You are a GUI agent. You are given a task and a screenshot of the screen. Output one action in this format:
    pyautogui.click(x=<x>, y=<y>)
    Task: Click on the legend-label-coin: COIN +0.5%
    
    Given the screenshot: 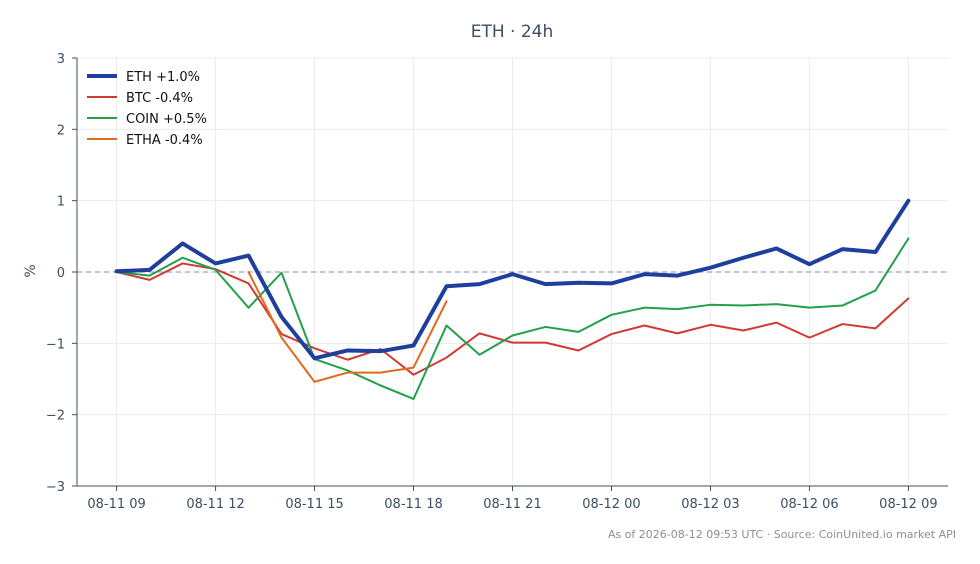 What is the action you would take?
    pyautogui.click(x=166, y=119)
    